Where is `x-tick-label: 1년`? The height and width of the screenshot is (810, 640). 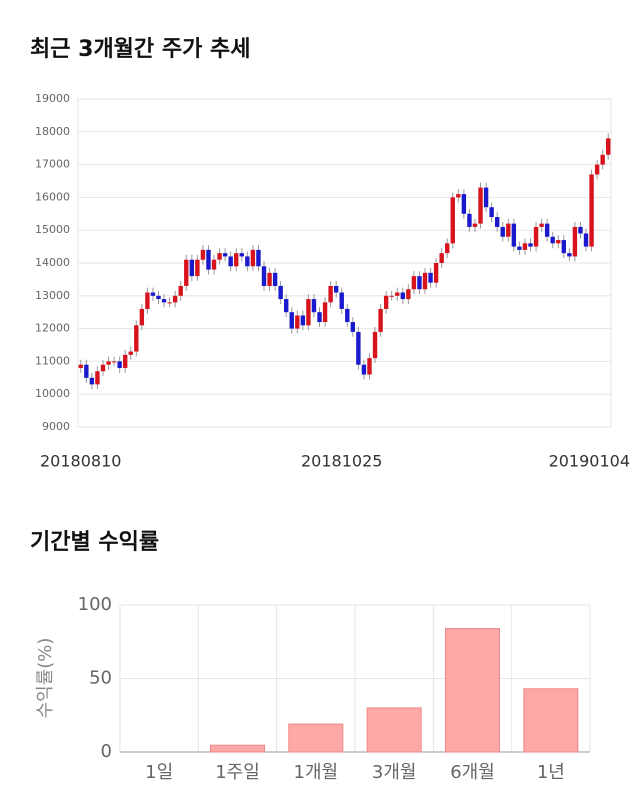
x-tick-label: 1년 is located at coordinates (551, 772).